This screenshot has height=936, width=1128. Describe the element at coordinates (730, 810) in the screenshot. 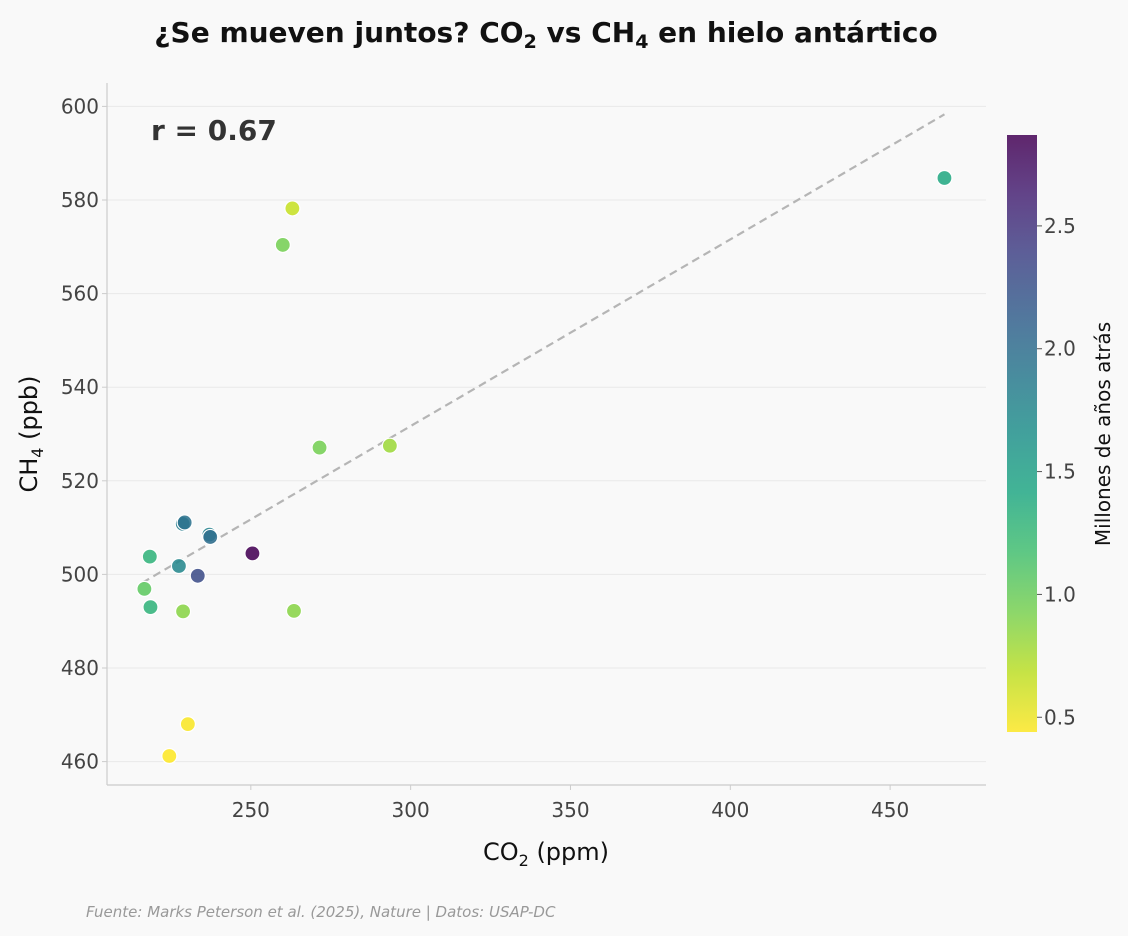

I see `x-tick-label-400: 400` at that location.